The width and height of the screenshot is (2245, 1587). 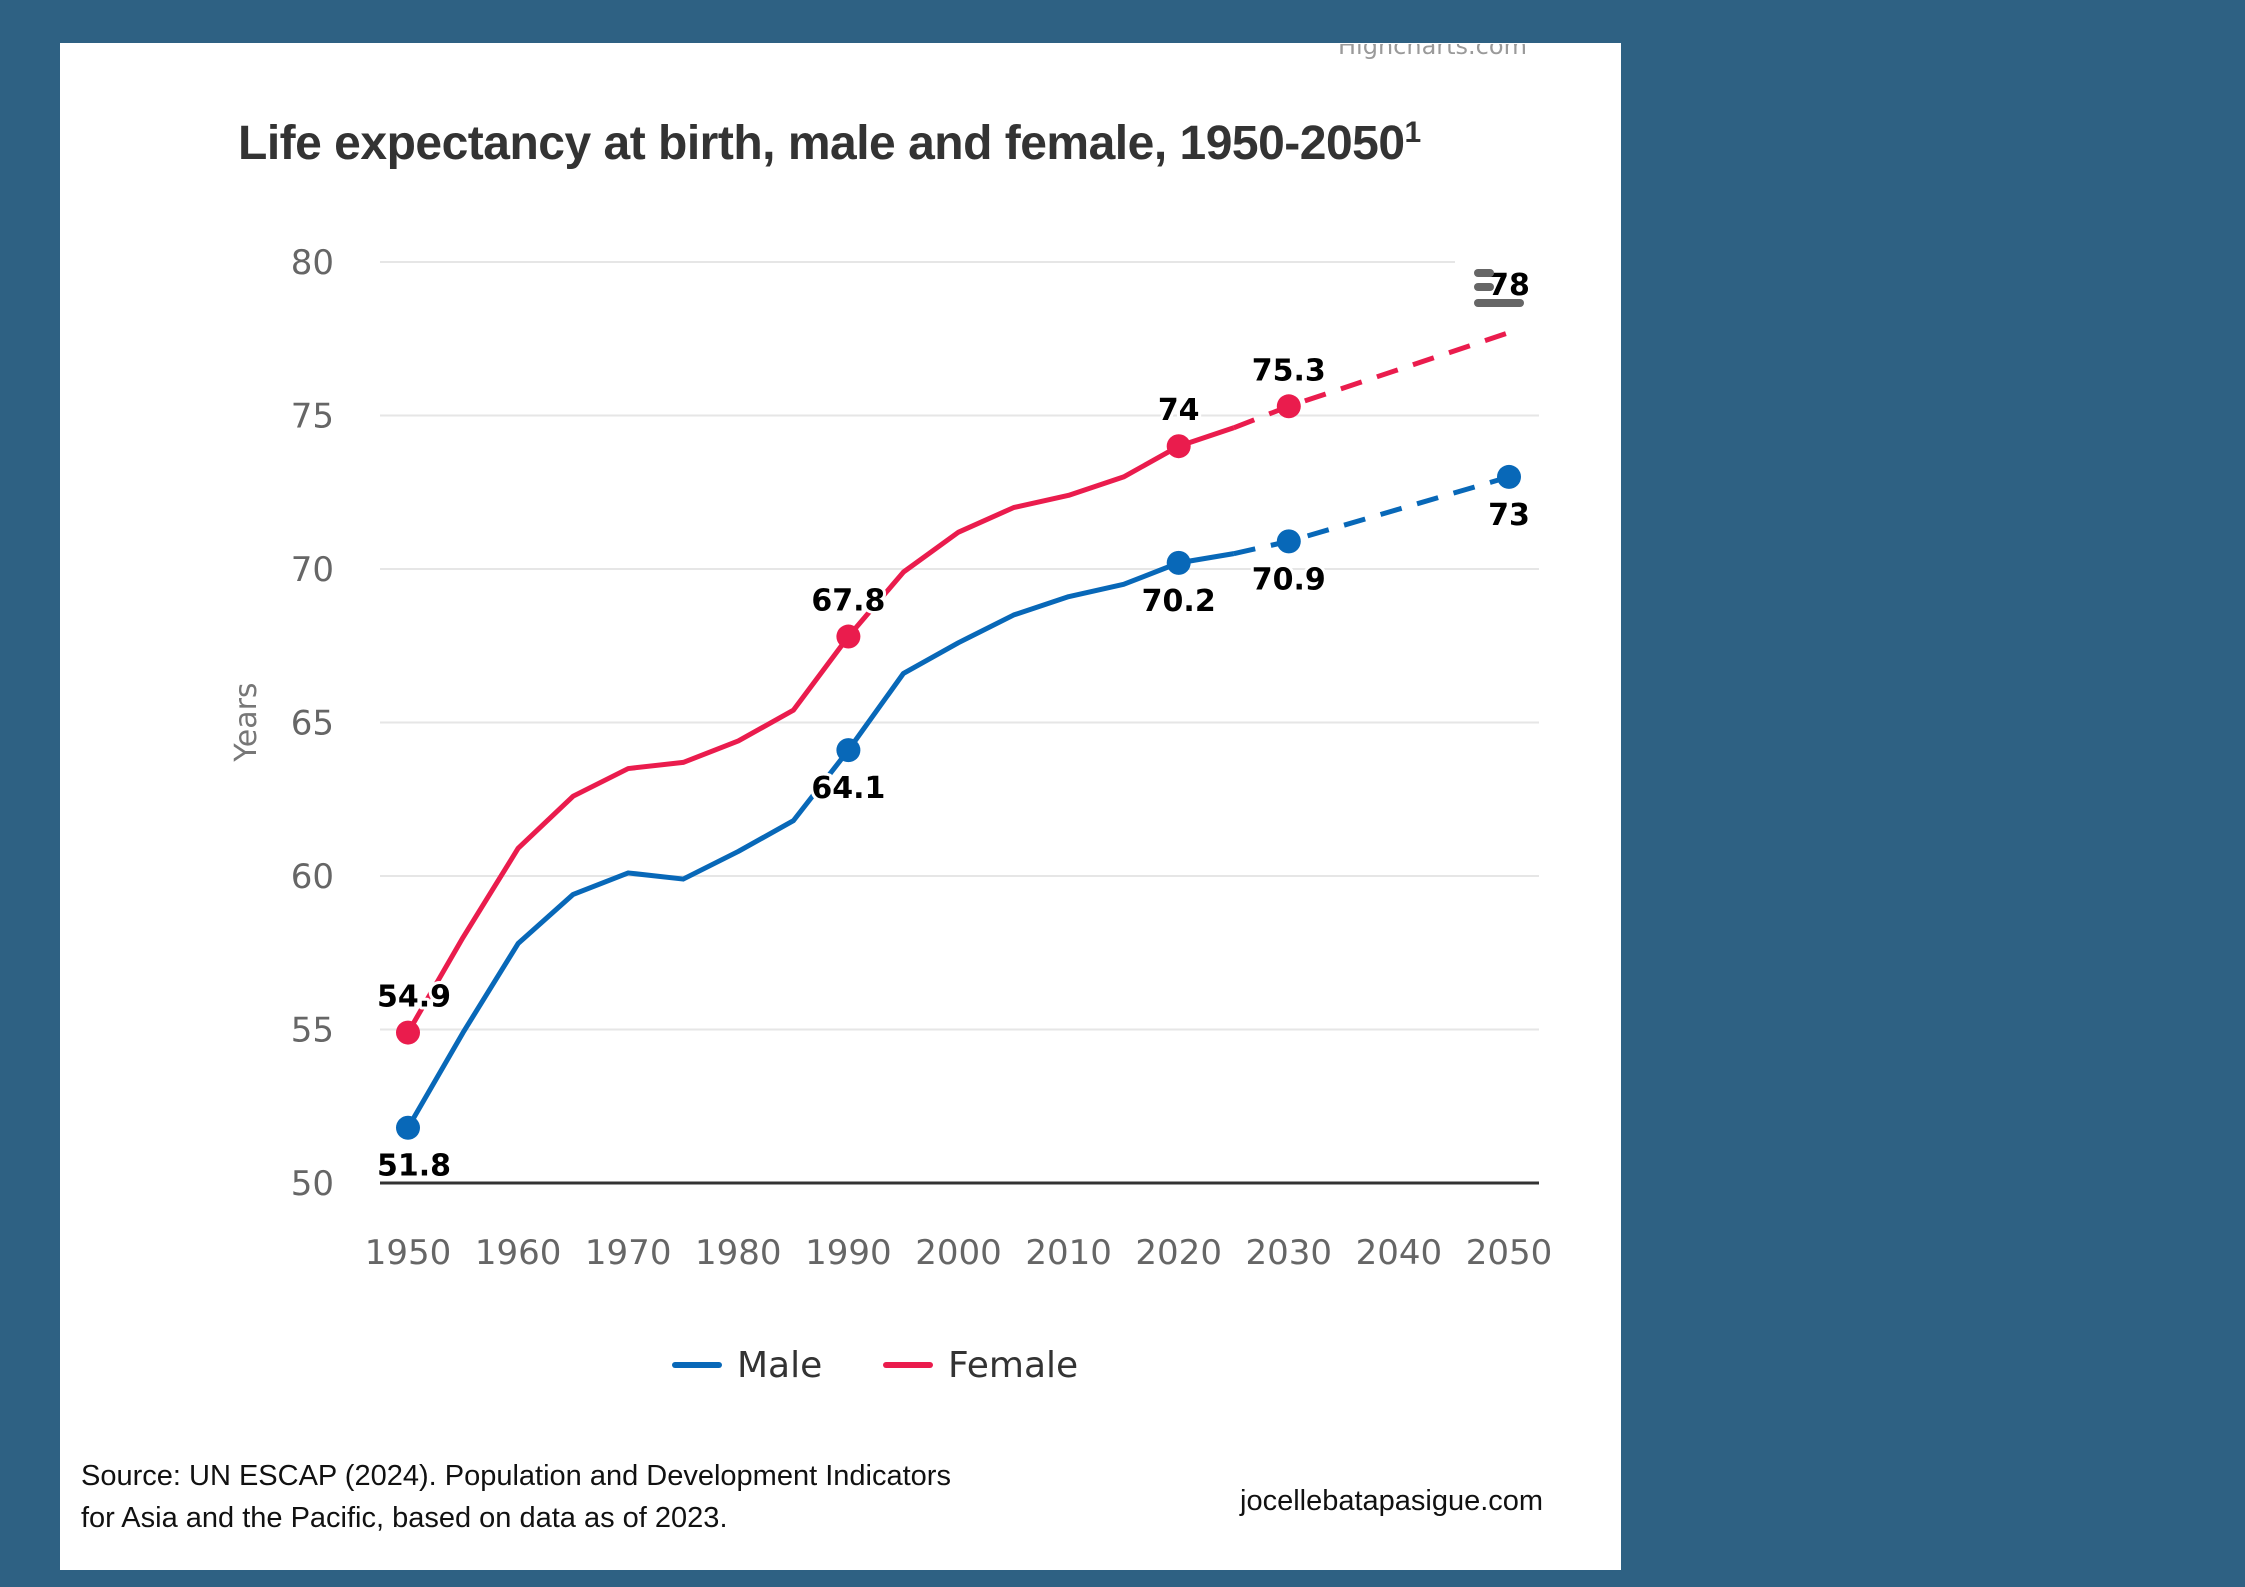 What do you see at coordinates (414, 997) in the screenshot?
I see `female-data-label-1950: 54.9` at bounding box center [414, 997].